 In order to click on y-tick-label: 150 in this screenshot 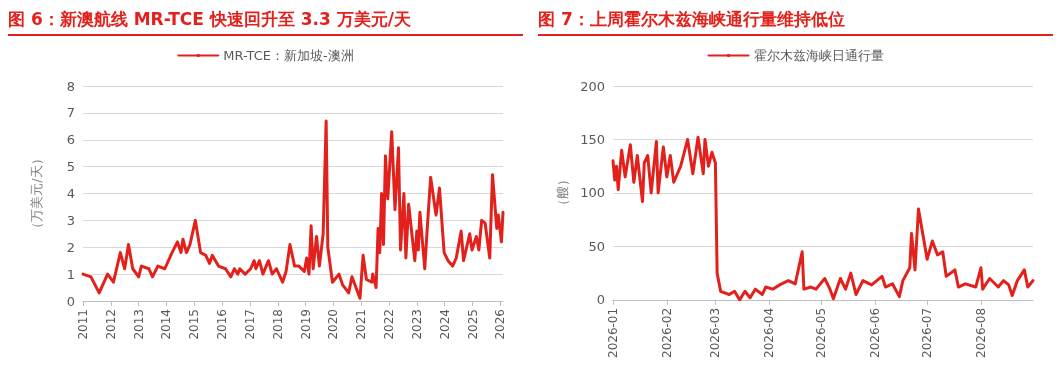, I will do `click(592, 139)`.